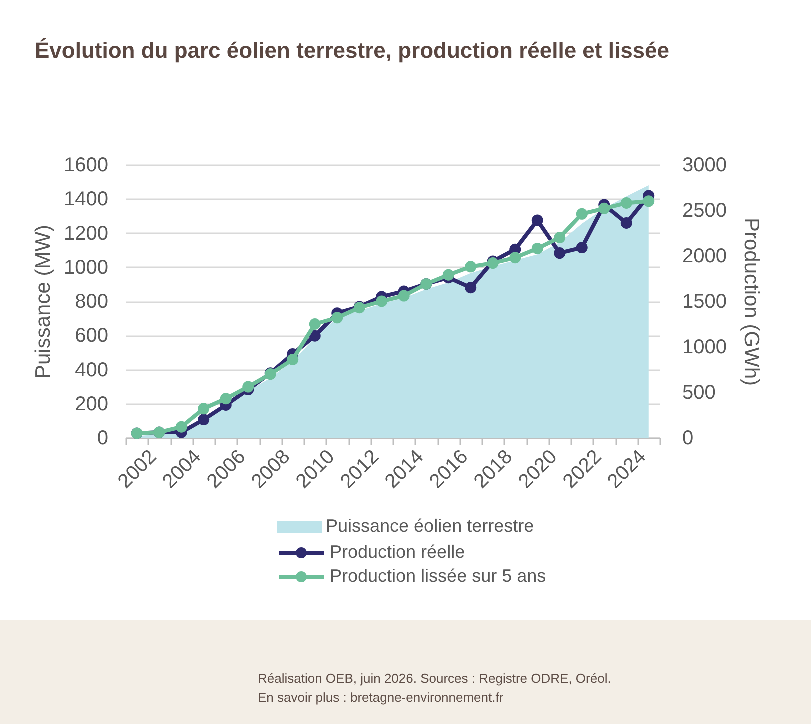  What do you see at coordinates (91, 302) in the screenshot?
I see `y-tick-label: 800` at bounding box center [91, 302].